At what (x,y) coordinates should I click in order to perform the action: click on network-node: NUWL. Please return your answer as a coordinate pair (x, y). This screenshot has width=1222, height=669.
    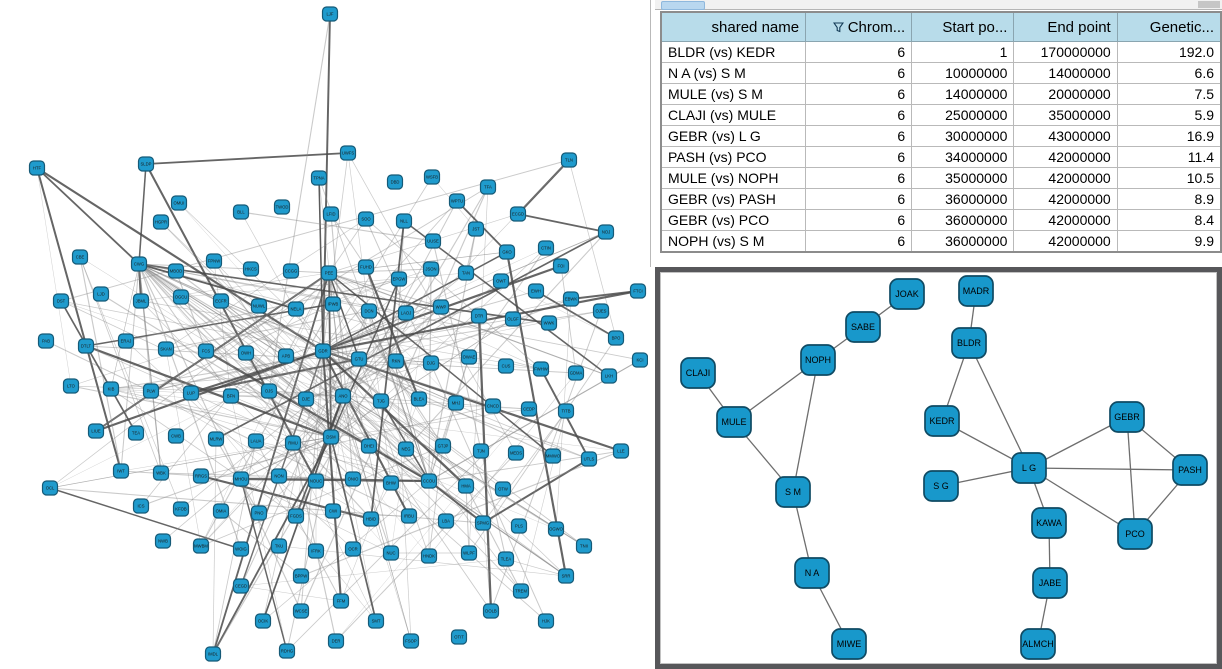
    Looking at the image, I should click on (259, 306).